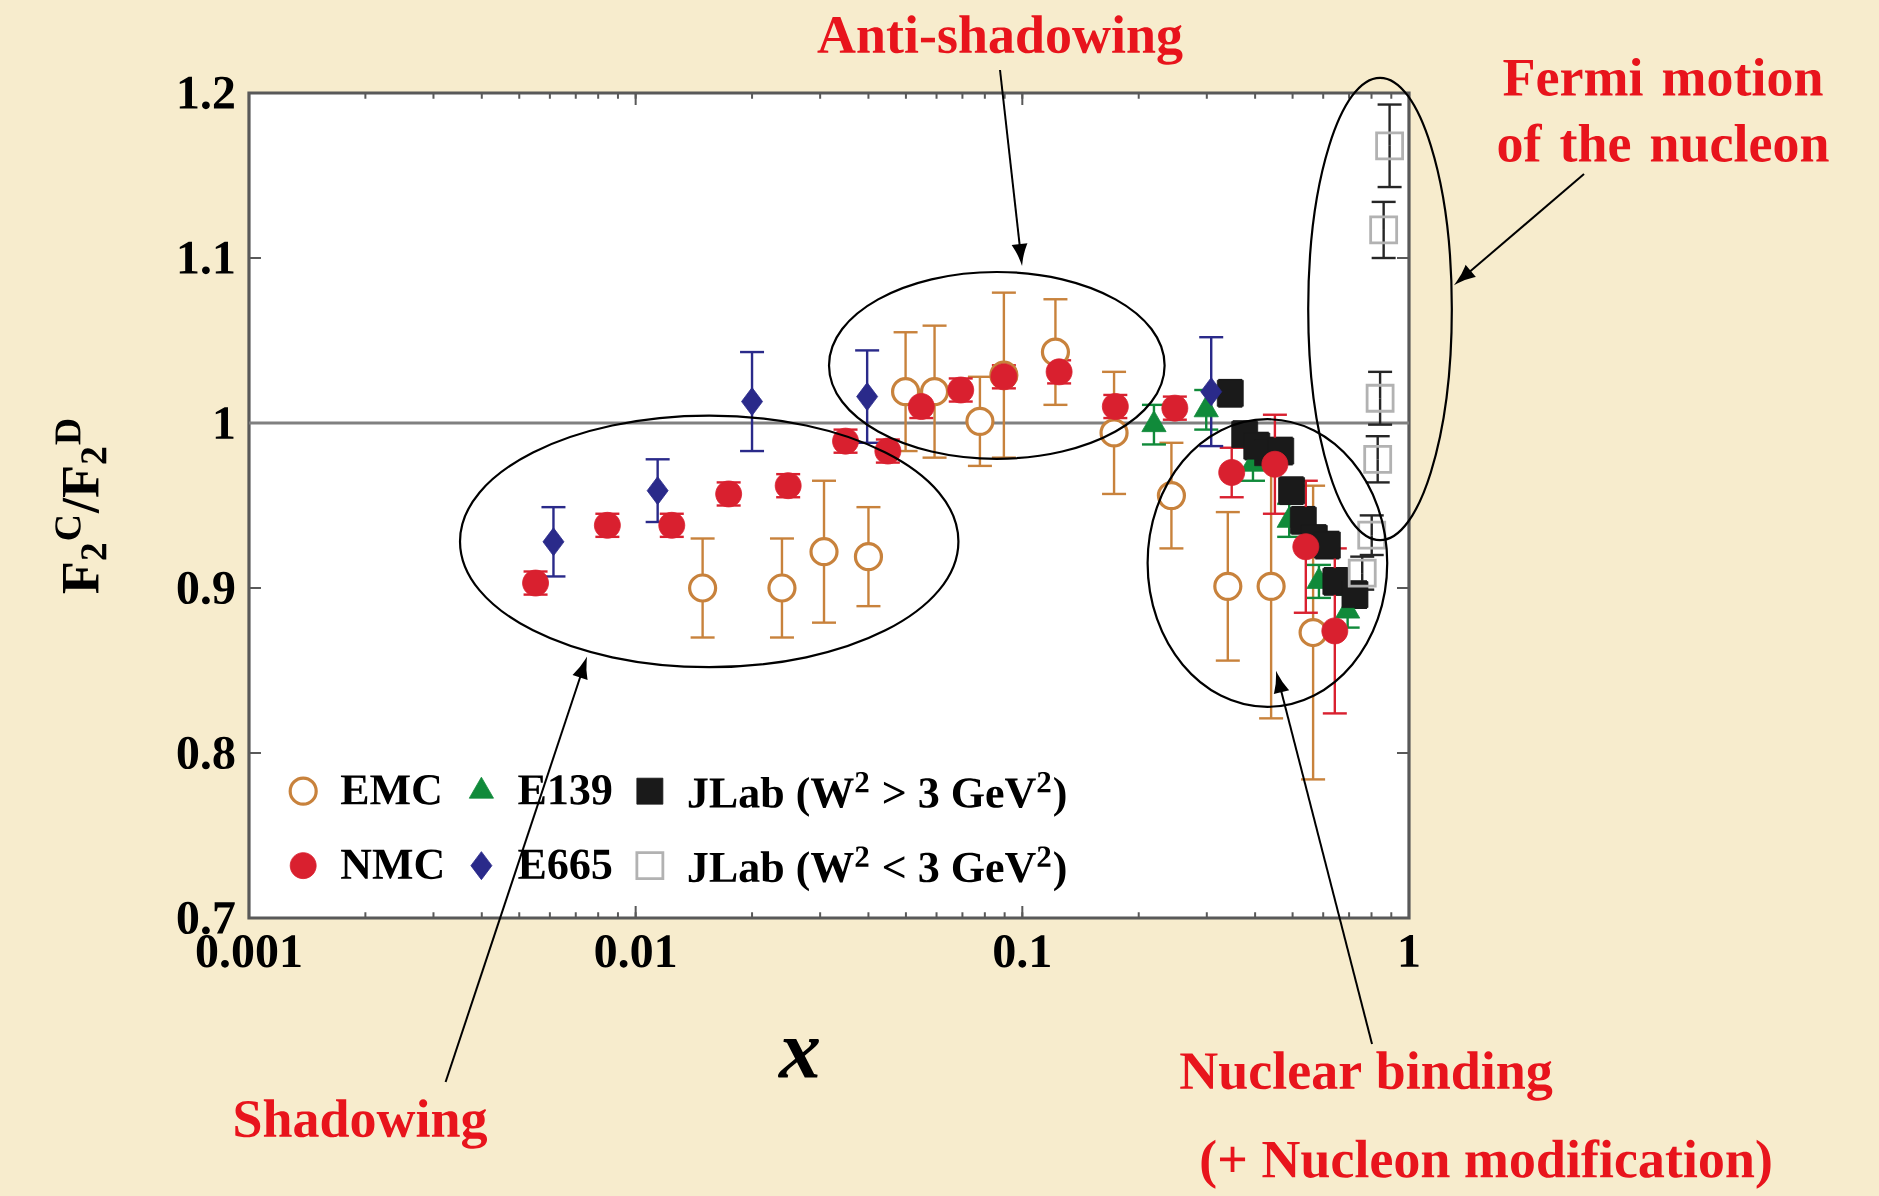 The image size is (1879, 1196). What do you see at coordinates (206, 588) in the screenshot?
I see `y-tick-label: 0.9` at bounding box center [206, 588].